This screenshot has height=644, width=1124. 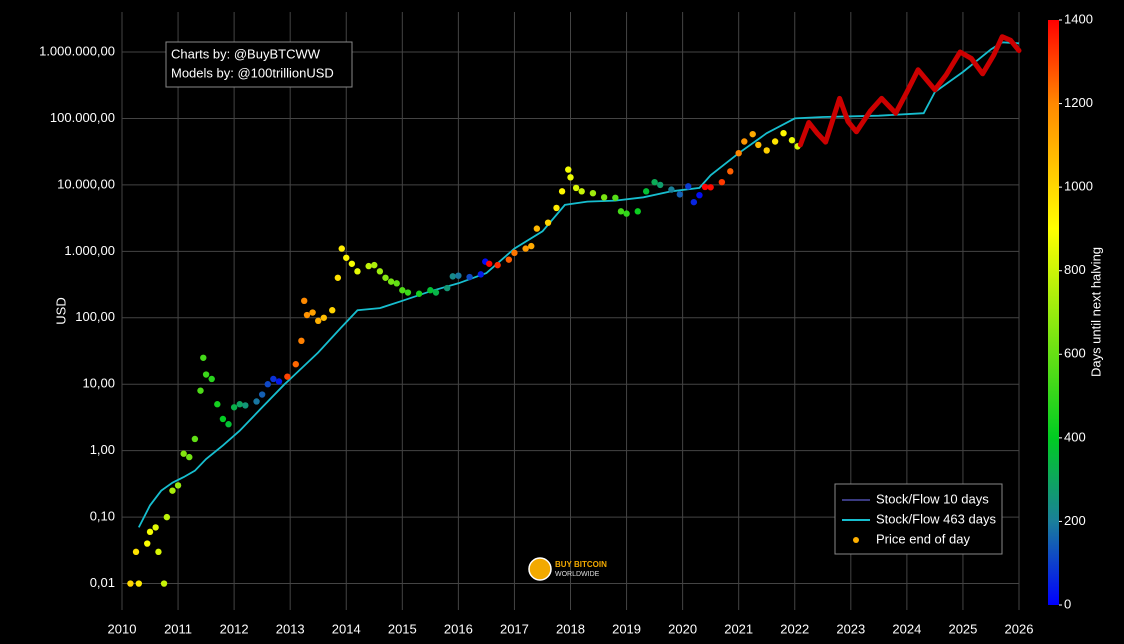 What do you see at coordinates (259, 64) in the screenshot?
I see `annotation-box` at bounding box center [259, 64].